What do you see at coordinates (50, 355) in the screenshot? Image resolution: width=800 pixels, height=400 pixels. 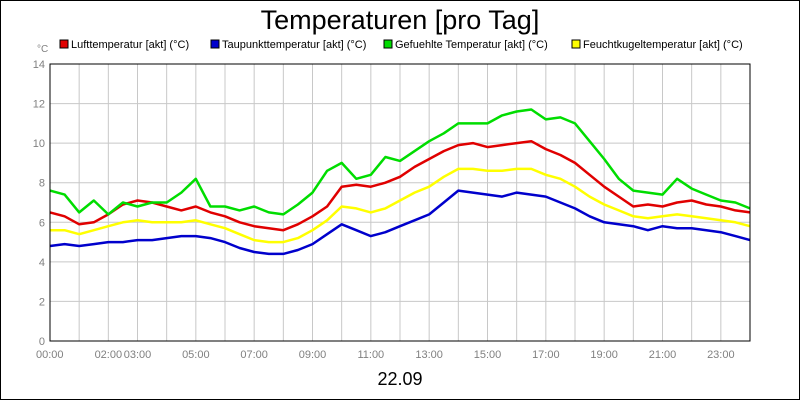 I see `x-tick-label: 00:00` at bounding box center [50, 355].